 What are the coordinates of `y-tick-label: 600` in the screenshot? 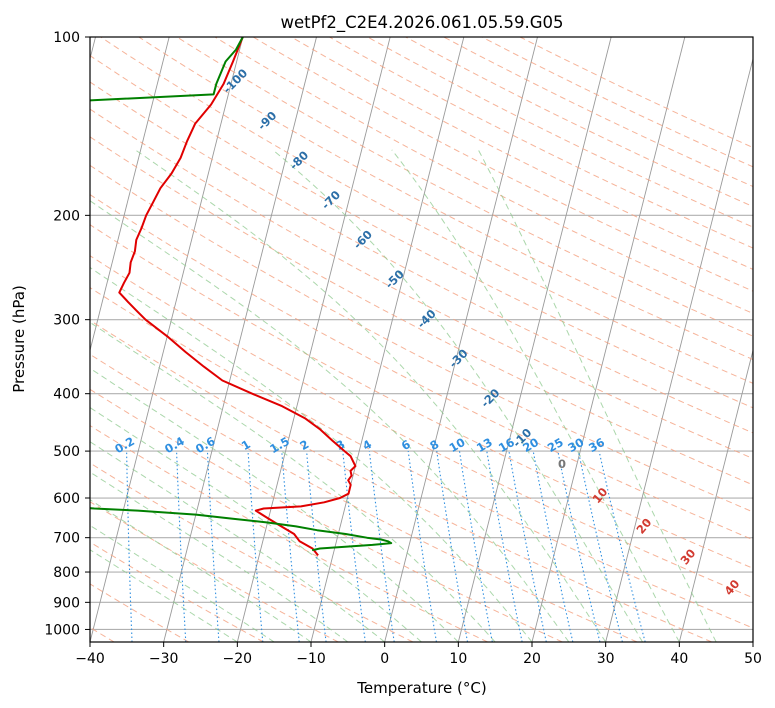 It's located at (66, 499).